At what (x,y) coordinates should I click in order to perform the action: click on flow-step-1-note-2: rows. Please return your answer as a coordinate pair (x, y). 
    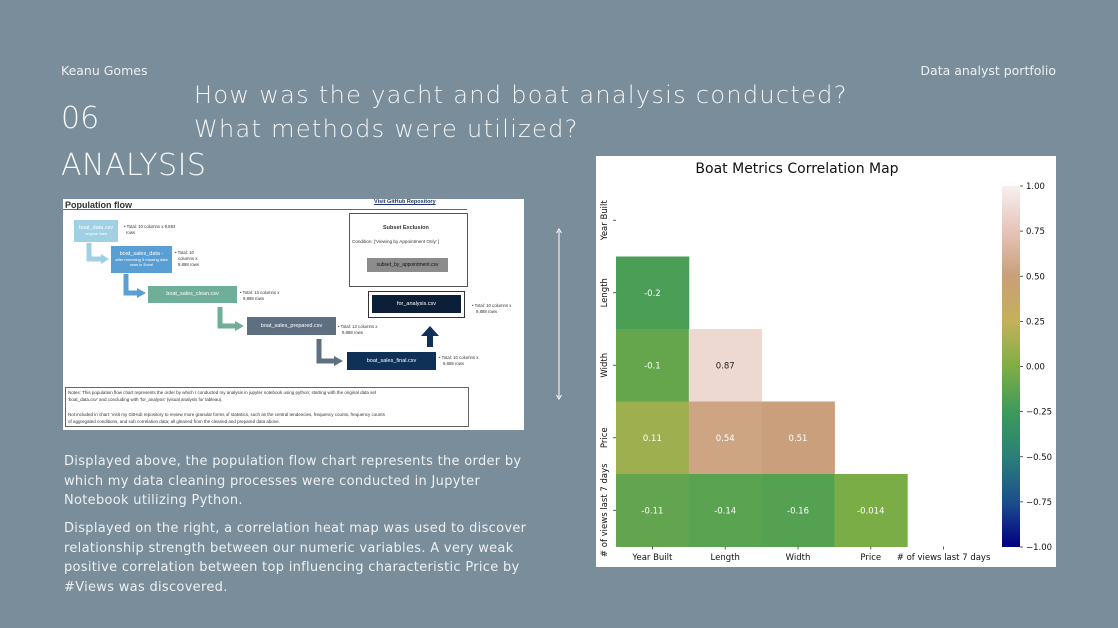
    Looking at the image, I should click on (131, 232).